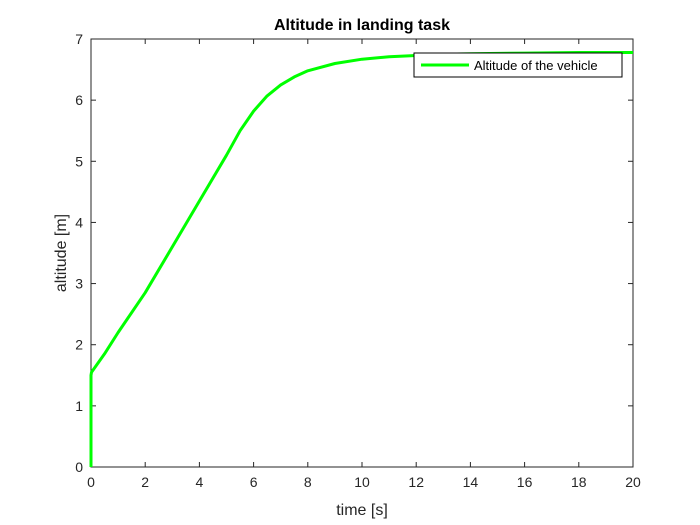  I want to click on x-tick-label: 16, so click(525, 482).